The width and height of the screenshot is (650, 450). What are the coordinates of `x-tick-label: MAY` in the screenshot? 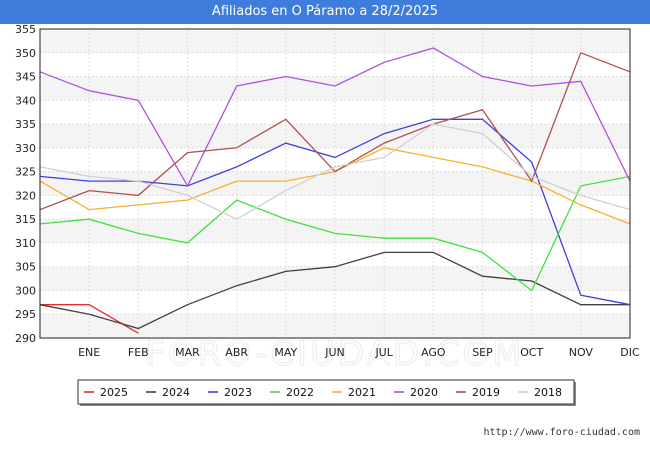 It's located at (285, 352).